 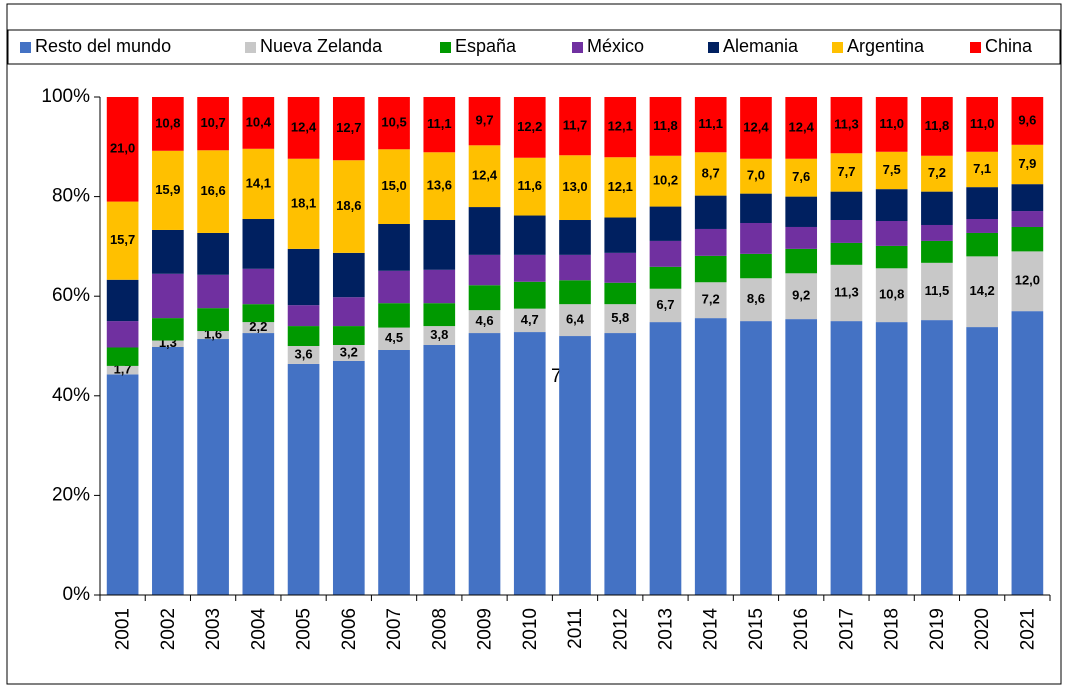 I want to click on x-tick-label: 2018, so click(x=892, y=629).